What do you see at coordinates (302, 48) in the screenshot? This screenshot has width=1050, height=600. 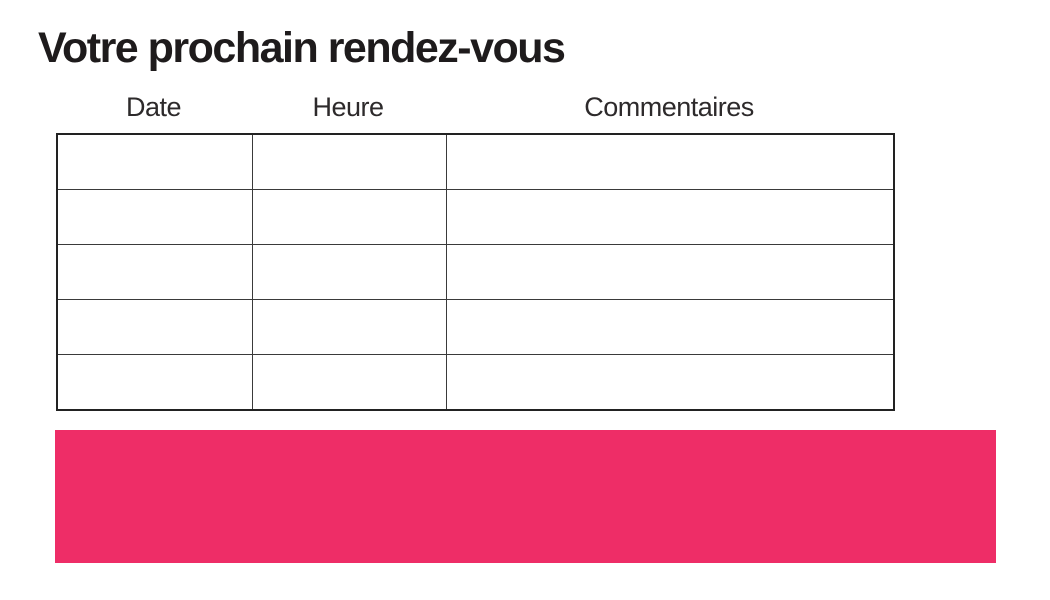 I see `page-title: Votre prochain rendez-vous` at bounding box center [302, 48].